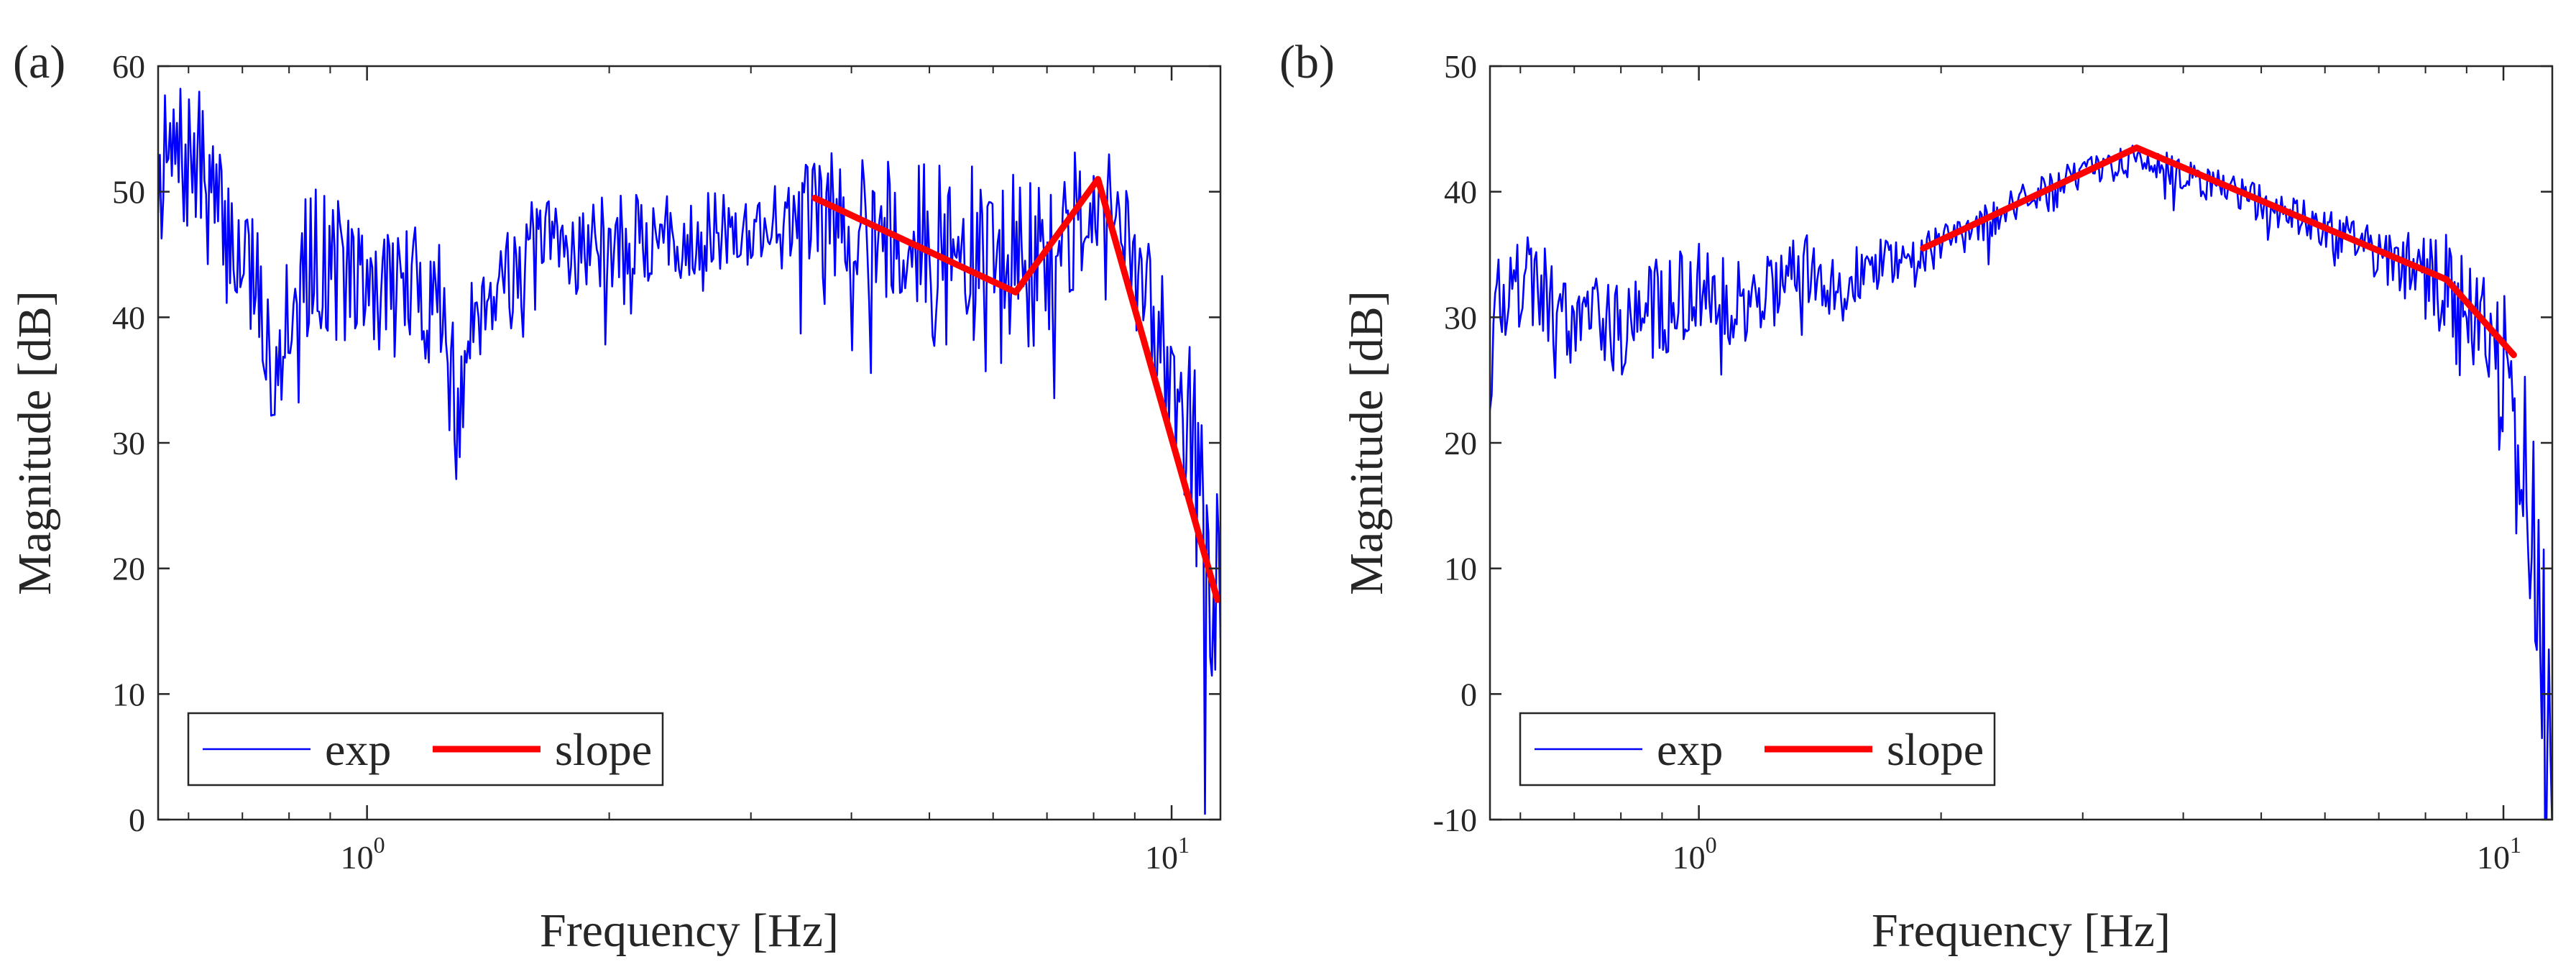 The width and height of the screenshot is (2576, 972). I want to click on y-tick-label: -10, so click(1455, 820).